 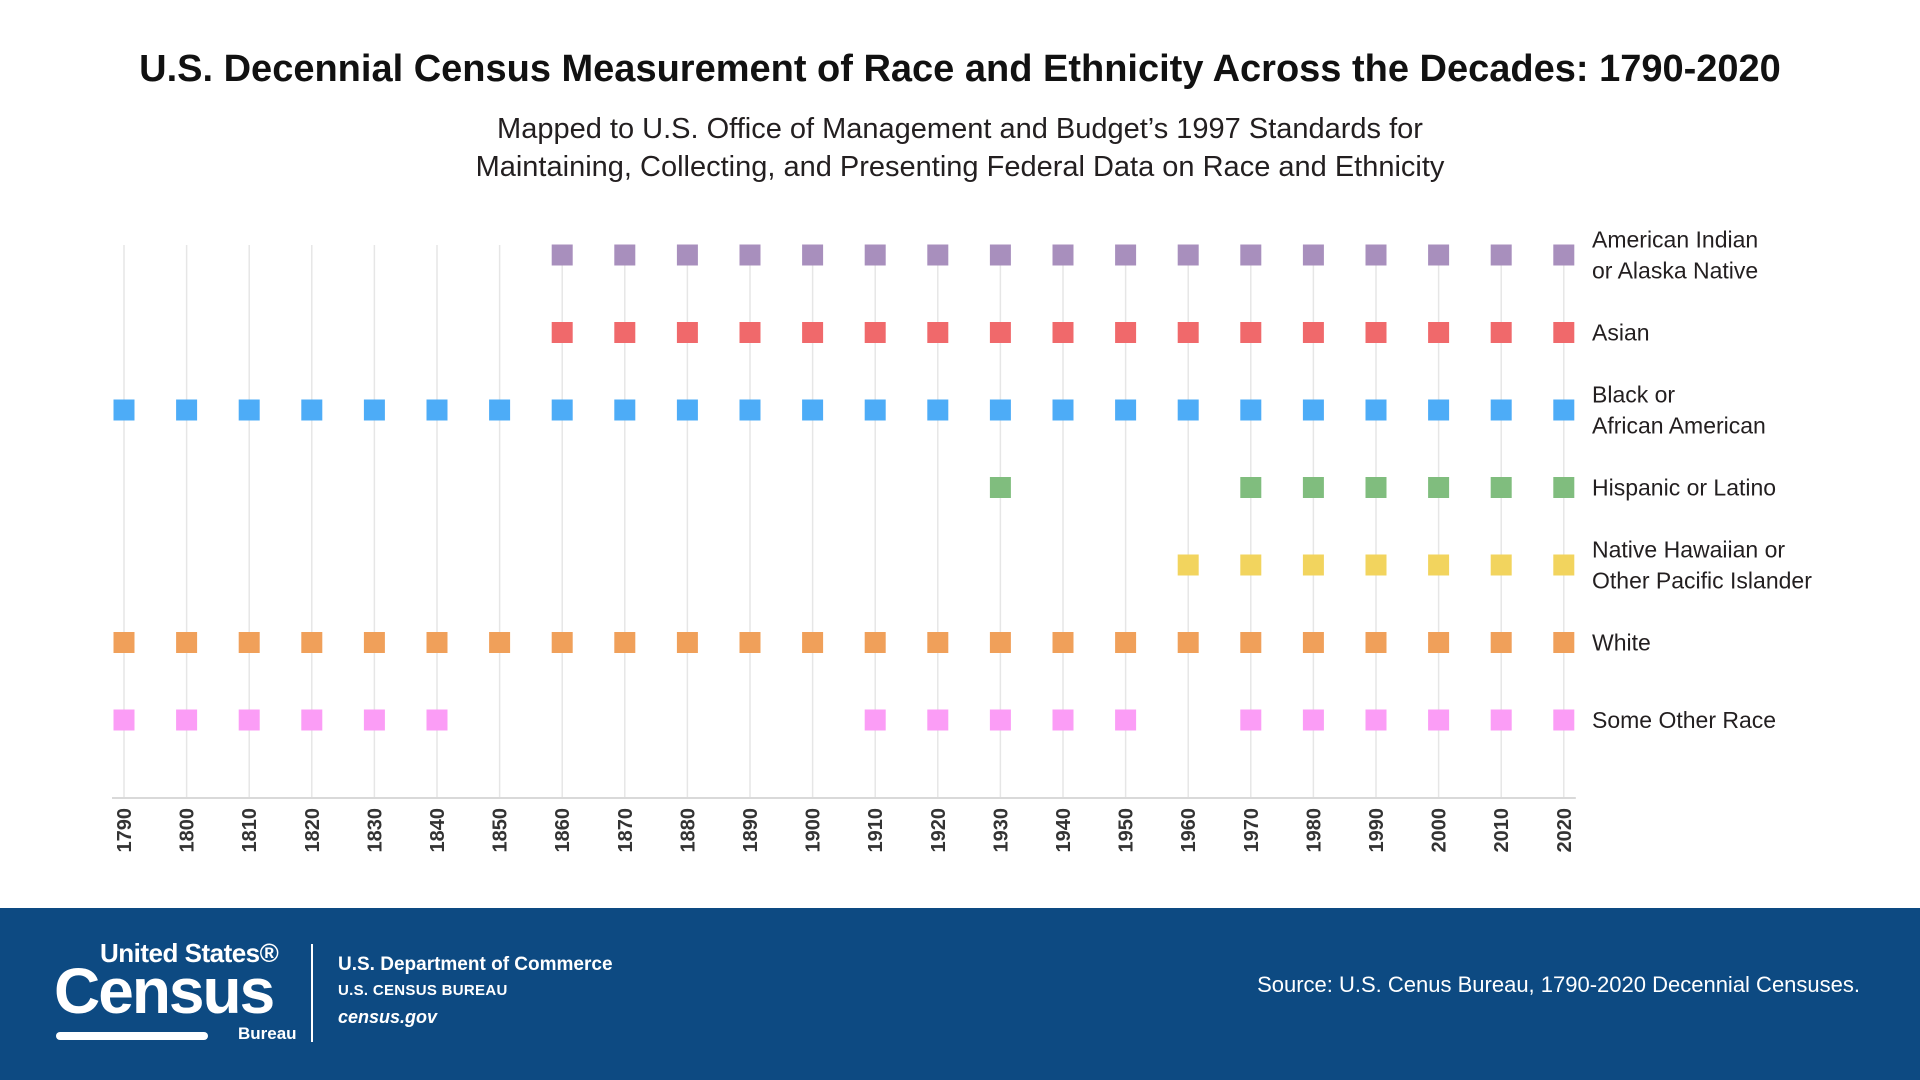 I want to click on census-bureau-logo: United States® Census Bureau, so click(x=175, y=994).